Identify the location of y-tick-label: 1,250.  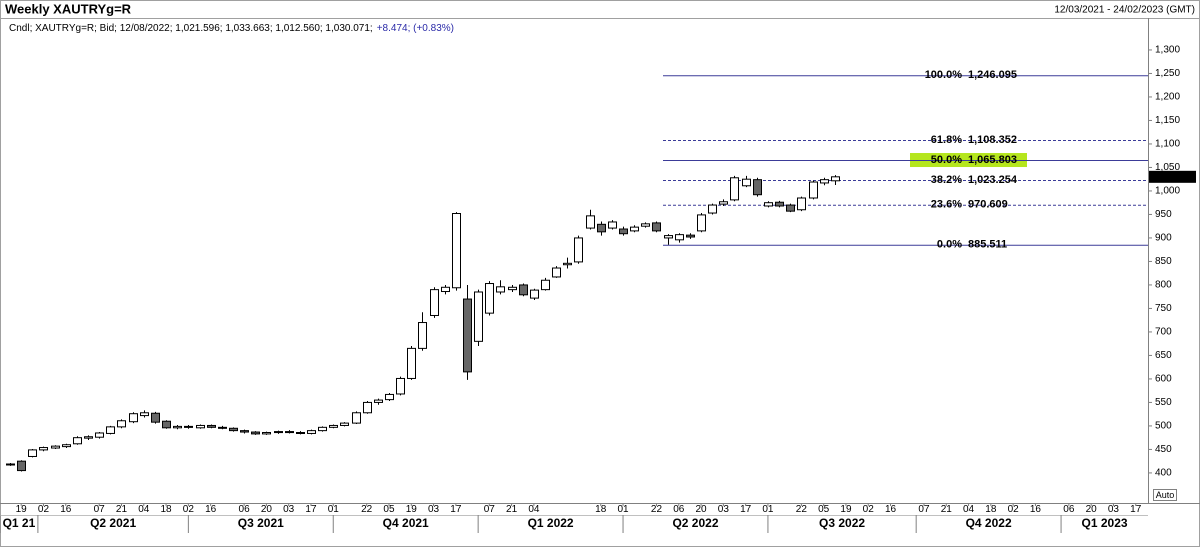
(1167, 73).